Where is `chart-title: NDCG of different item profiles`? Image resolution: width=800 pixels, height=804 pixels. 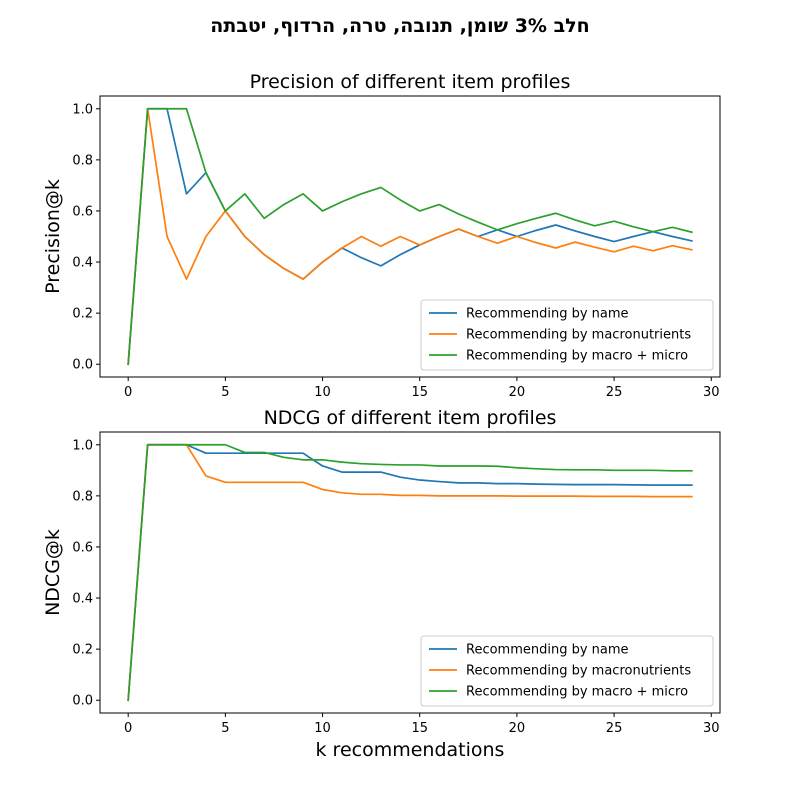
chart-title: NDCG of different item profiles is located at coordinates (410, 418).